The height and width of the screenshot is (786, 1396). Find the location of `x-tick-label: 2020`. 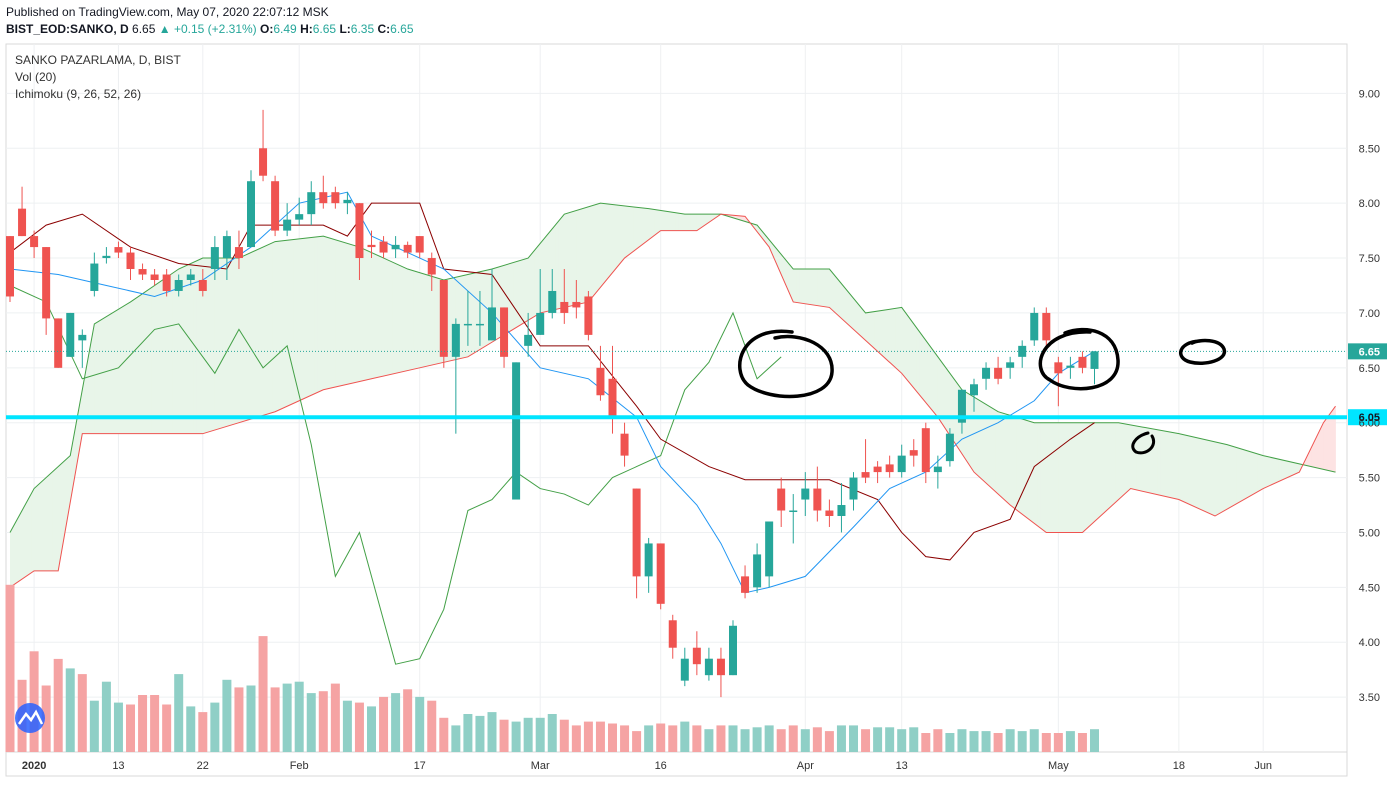

x-tick-label: 2020 is located at coordinates (34, 766).